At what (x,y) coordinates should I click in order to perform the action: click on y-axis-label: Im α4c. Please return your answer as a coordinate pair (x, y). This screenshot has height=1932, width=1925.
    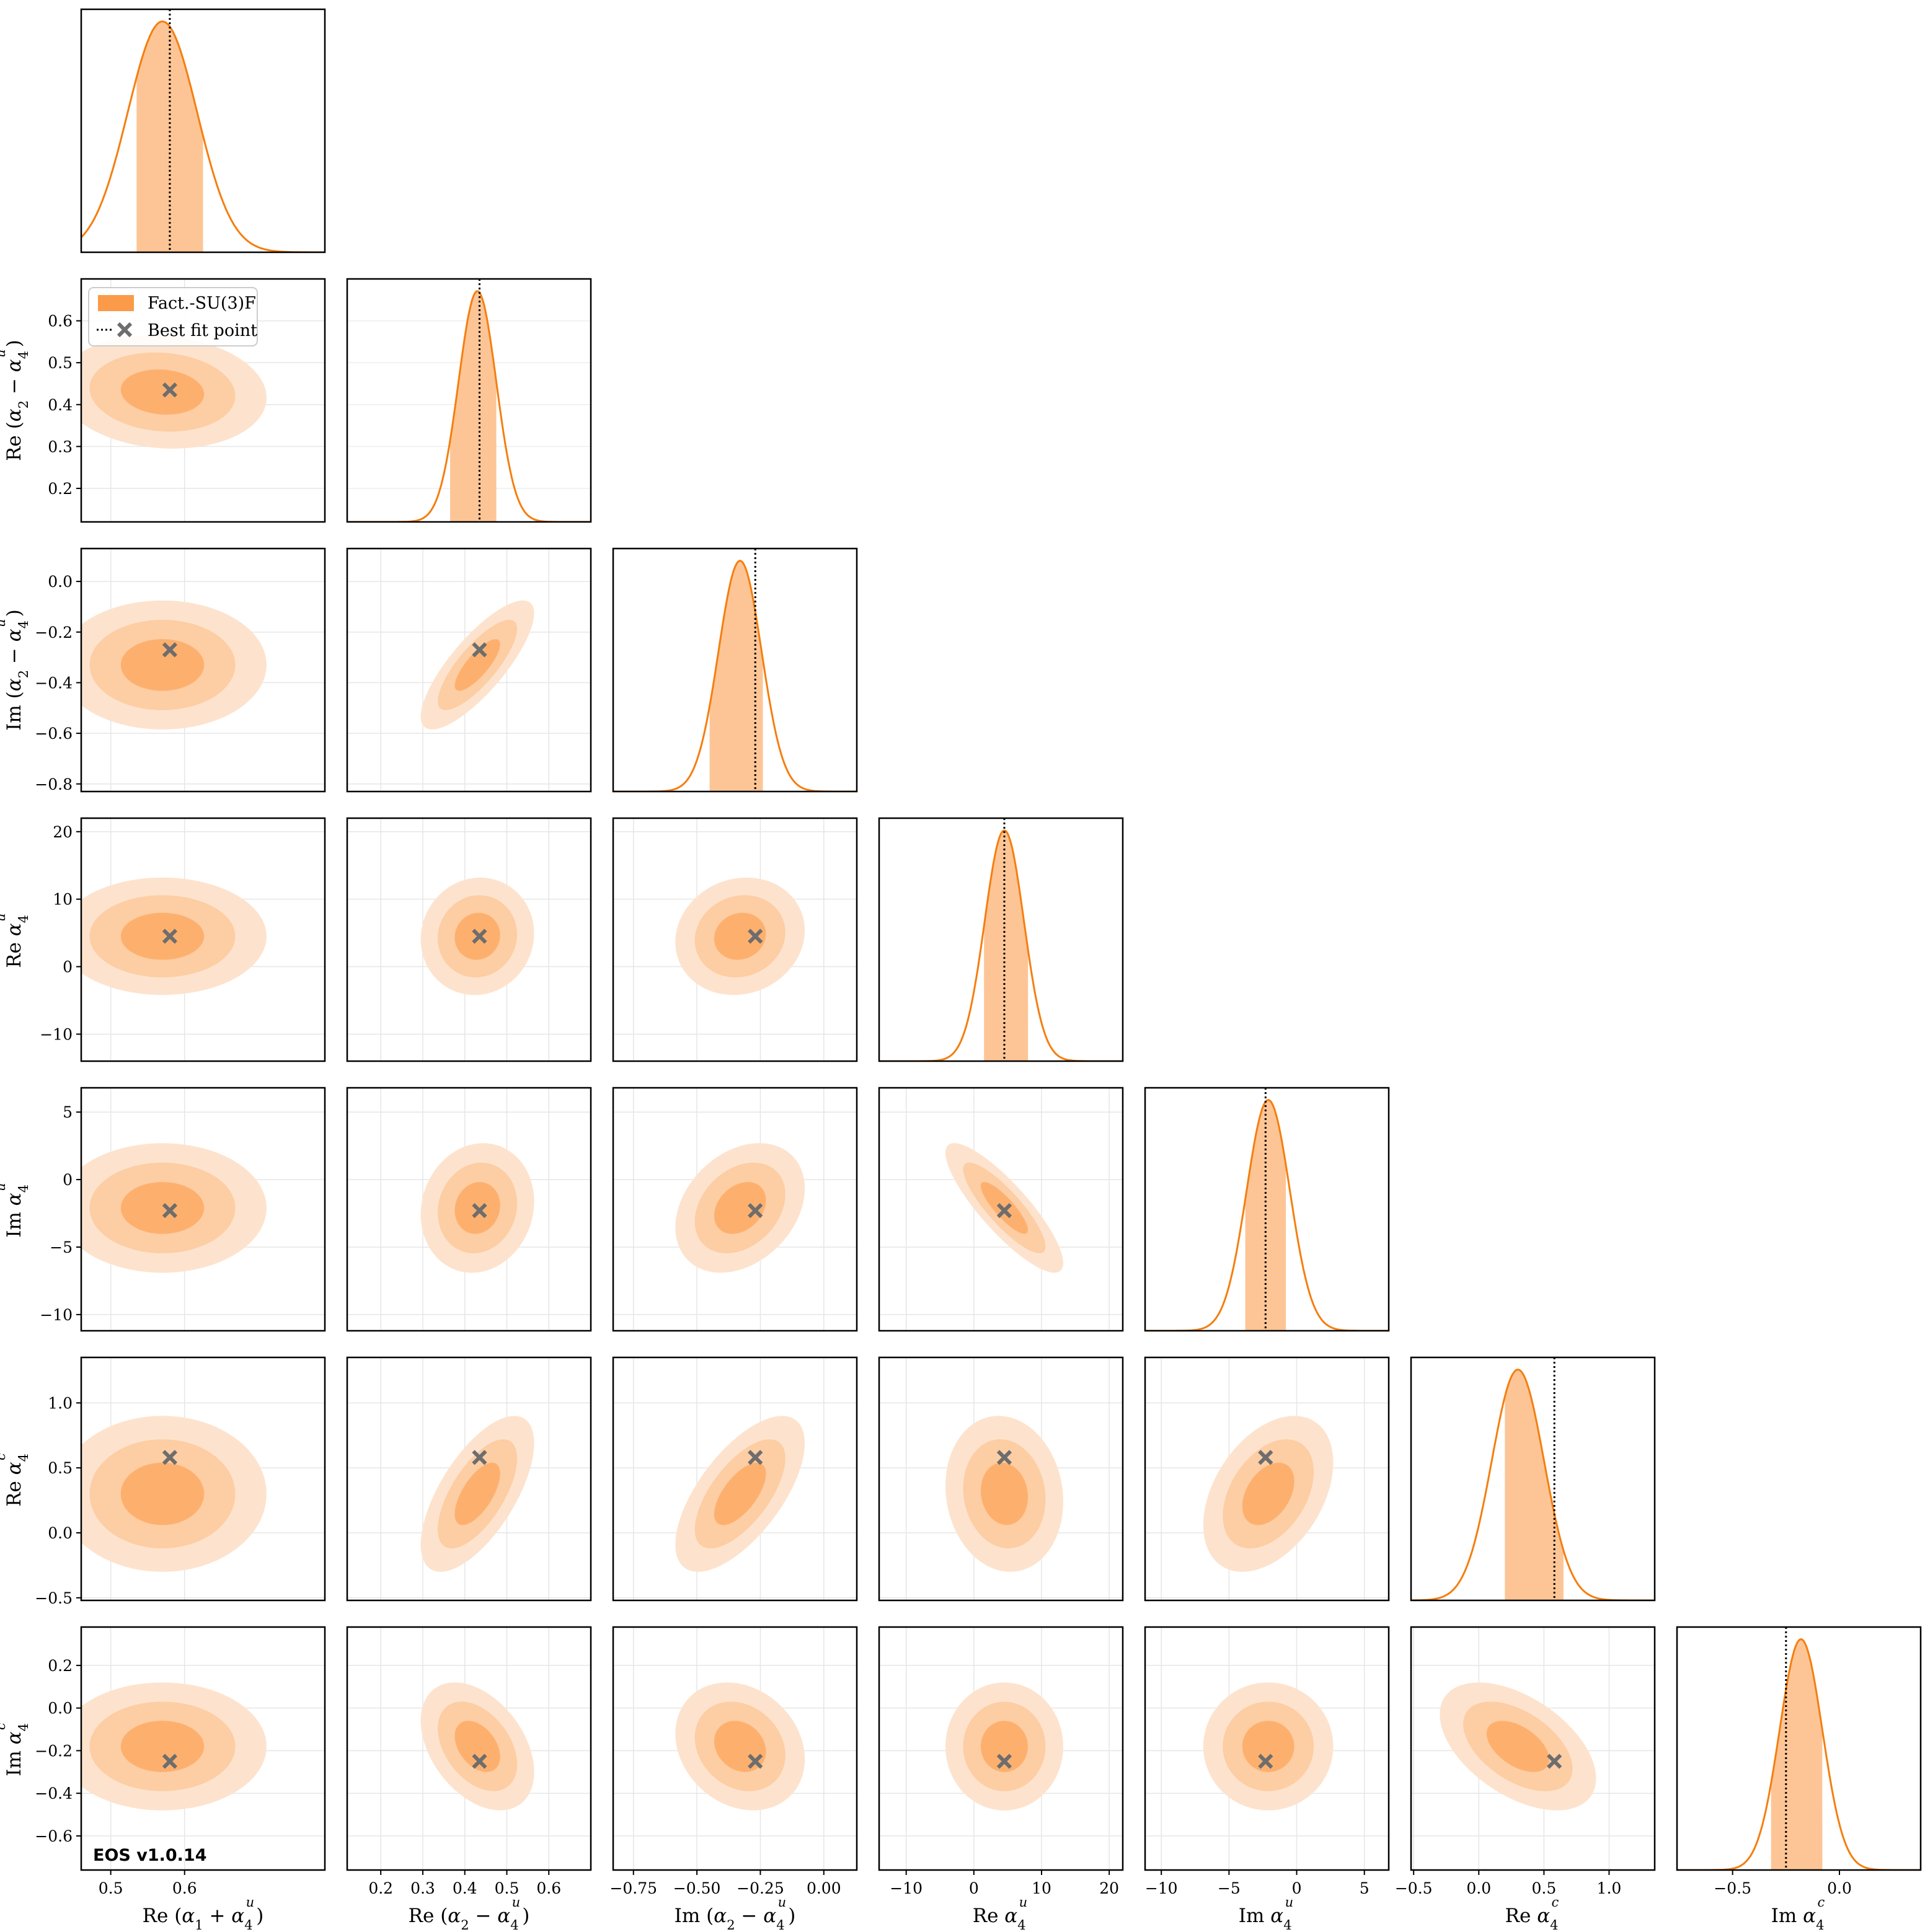
    Looking at the image, I should click on (15, 1748).